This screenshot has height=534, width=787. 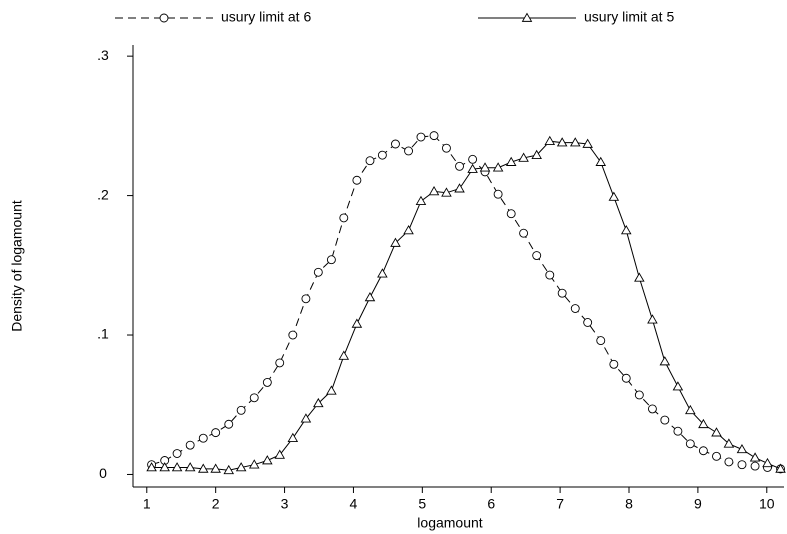 What do you see at coordinates (213, 17) in the screenshot?
I see `legend-entry: usury limit at 6` at bounding box center [213, 17].